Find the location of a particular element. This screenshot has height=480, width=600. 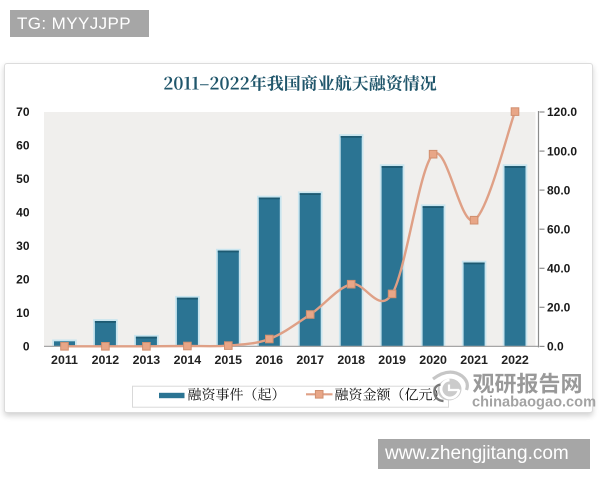

svg-text: 2013 is located at coordinates (147, 360).